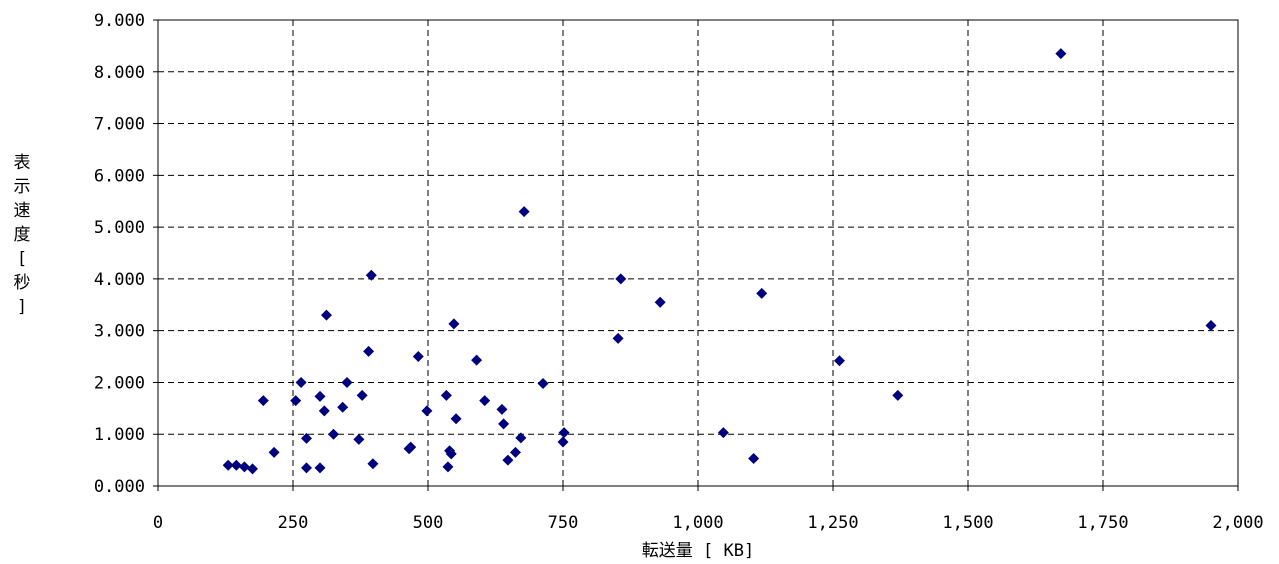 The height and width of the screenshot is (564, 1279). What do you see at coordinates (119, 228) in the screenshot?
I see `y-tick-label: 5.000` at bounding box center [119, 228].